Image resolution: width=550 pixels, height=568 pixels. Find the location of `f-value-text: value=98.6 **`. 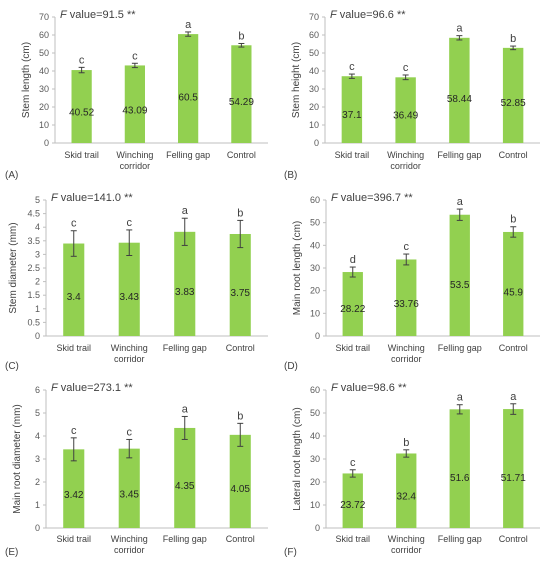

f-value-text: value=98.6 ** is located at coordinates (373, 388).